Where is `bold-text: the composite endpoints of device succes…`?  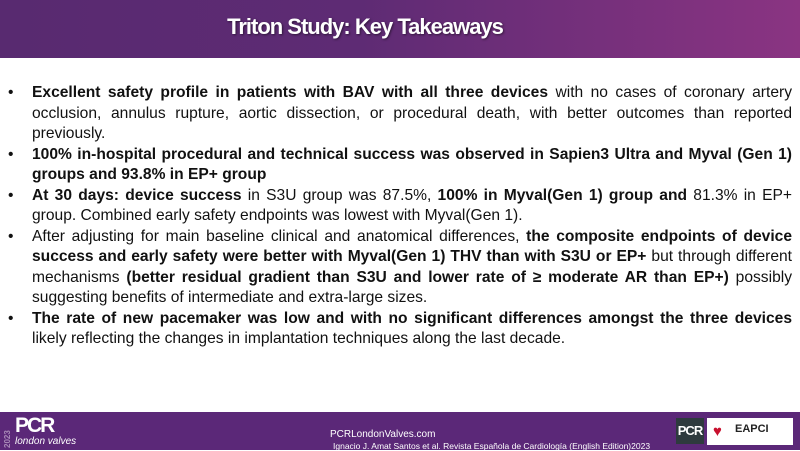 bold-text: the composite endpoints of device succes… is located at coordinates (412, 246).